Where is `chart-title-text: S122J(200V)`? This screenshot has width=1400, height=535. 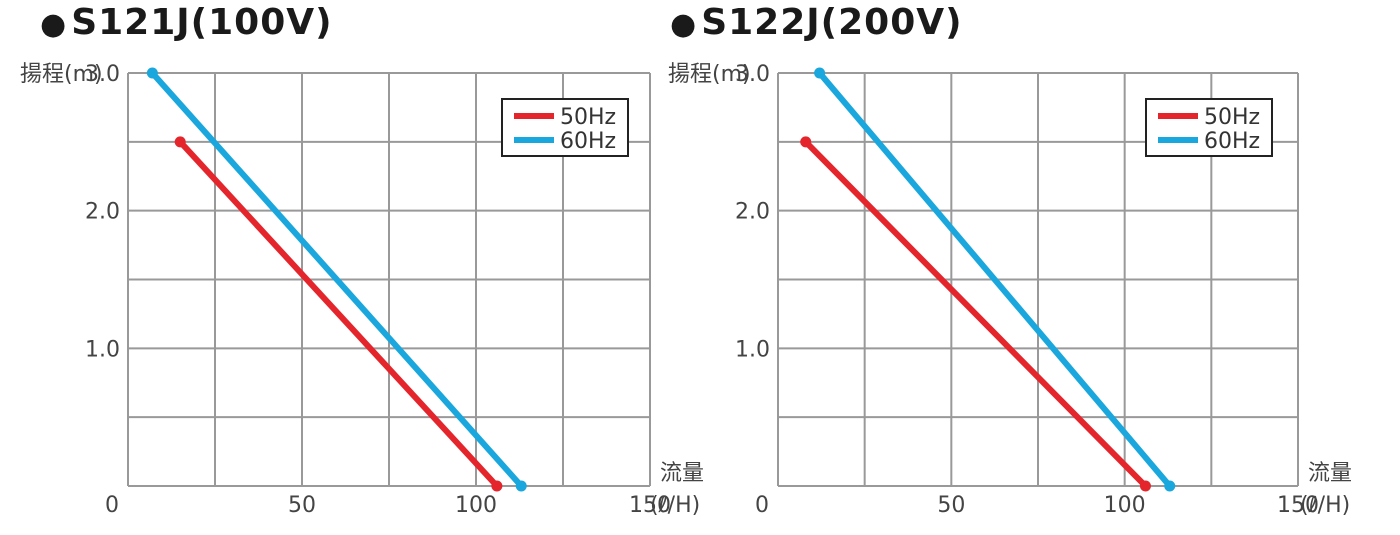 chart-title-text: S122J(200V) is located at coordinates (832, 22).